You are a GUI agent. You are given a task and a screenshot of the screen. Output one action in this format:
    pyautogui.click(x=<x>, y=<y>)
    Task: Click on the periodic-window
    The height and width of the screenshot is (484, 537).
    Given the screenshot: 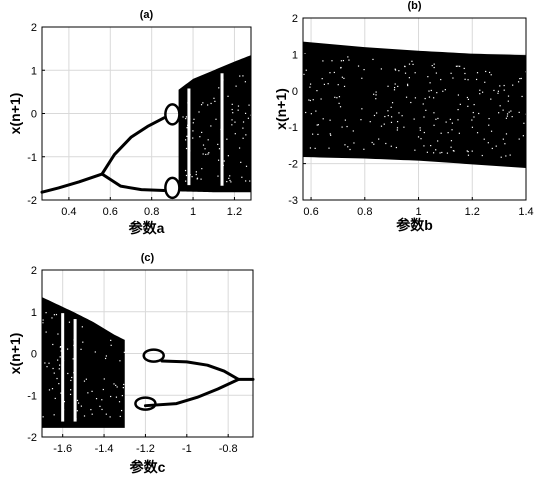 What is the action you would take?
    pyautogui.click(x=189, y=137)
    